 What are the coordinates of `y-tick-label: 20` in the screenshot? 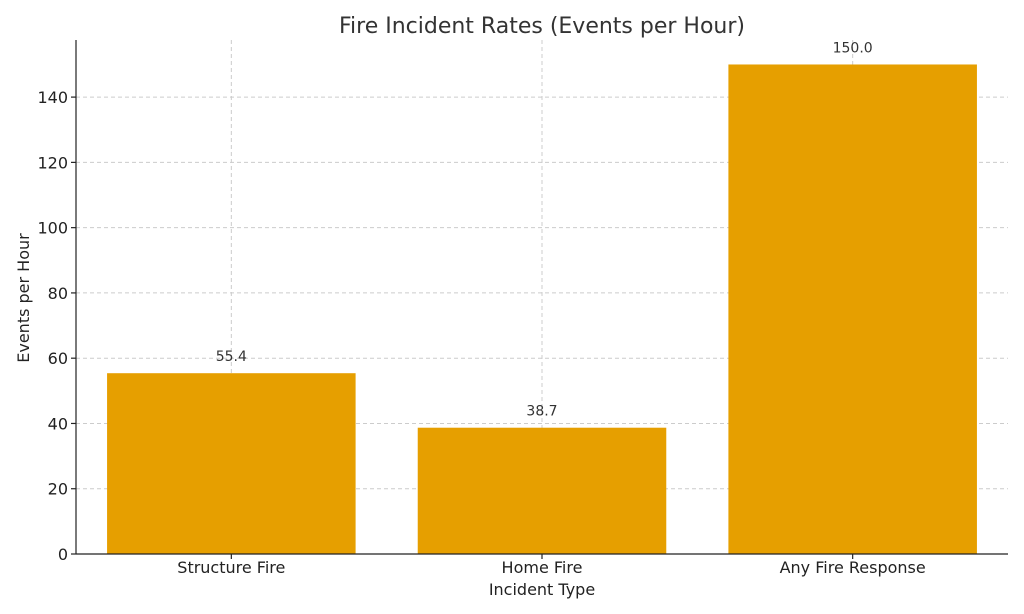 It's located at (58, 489).